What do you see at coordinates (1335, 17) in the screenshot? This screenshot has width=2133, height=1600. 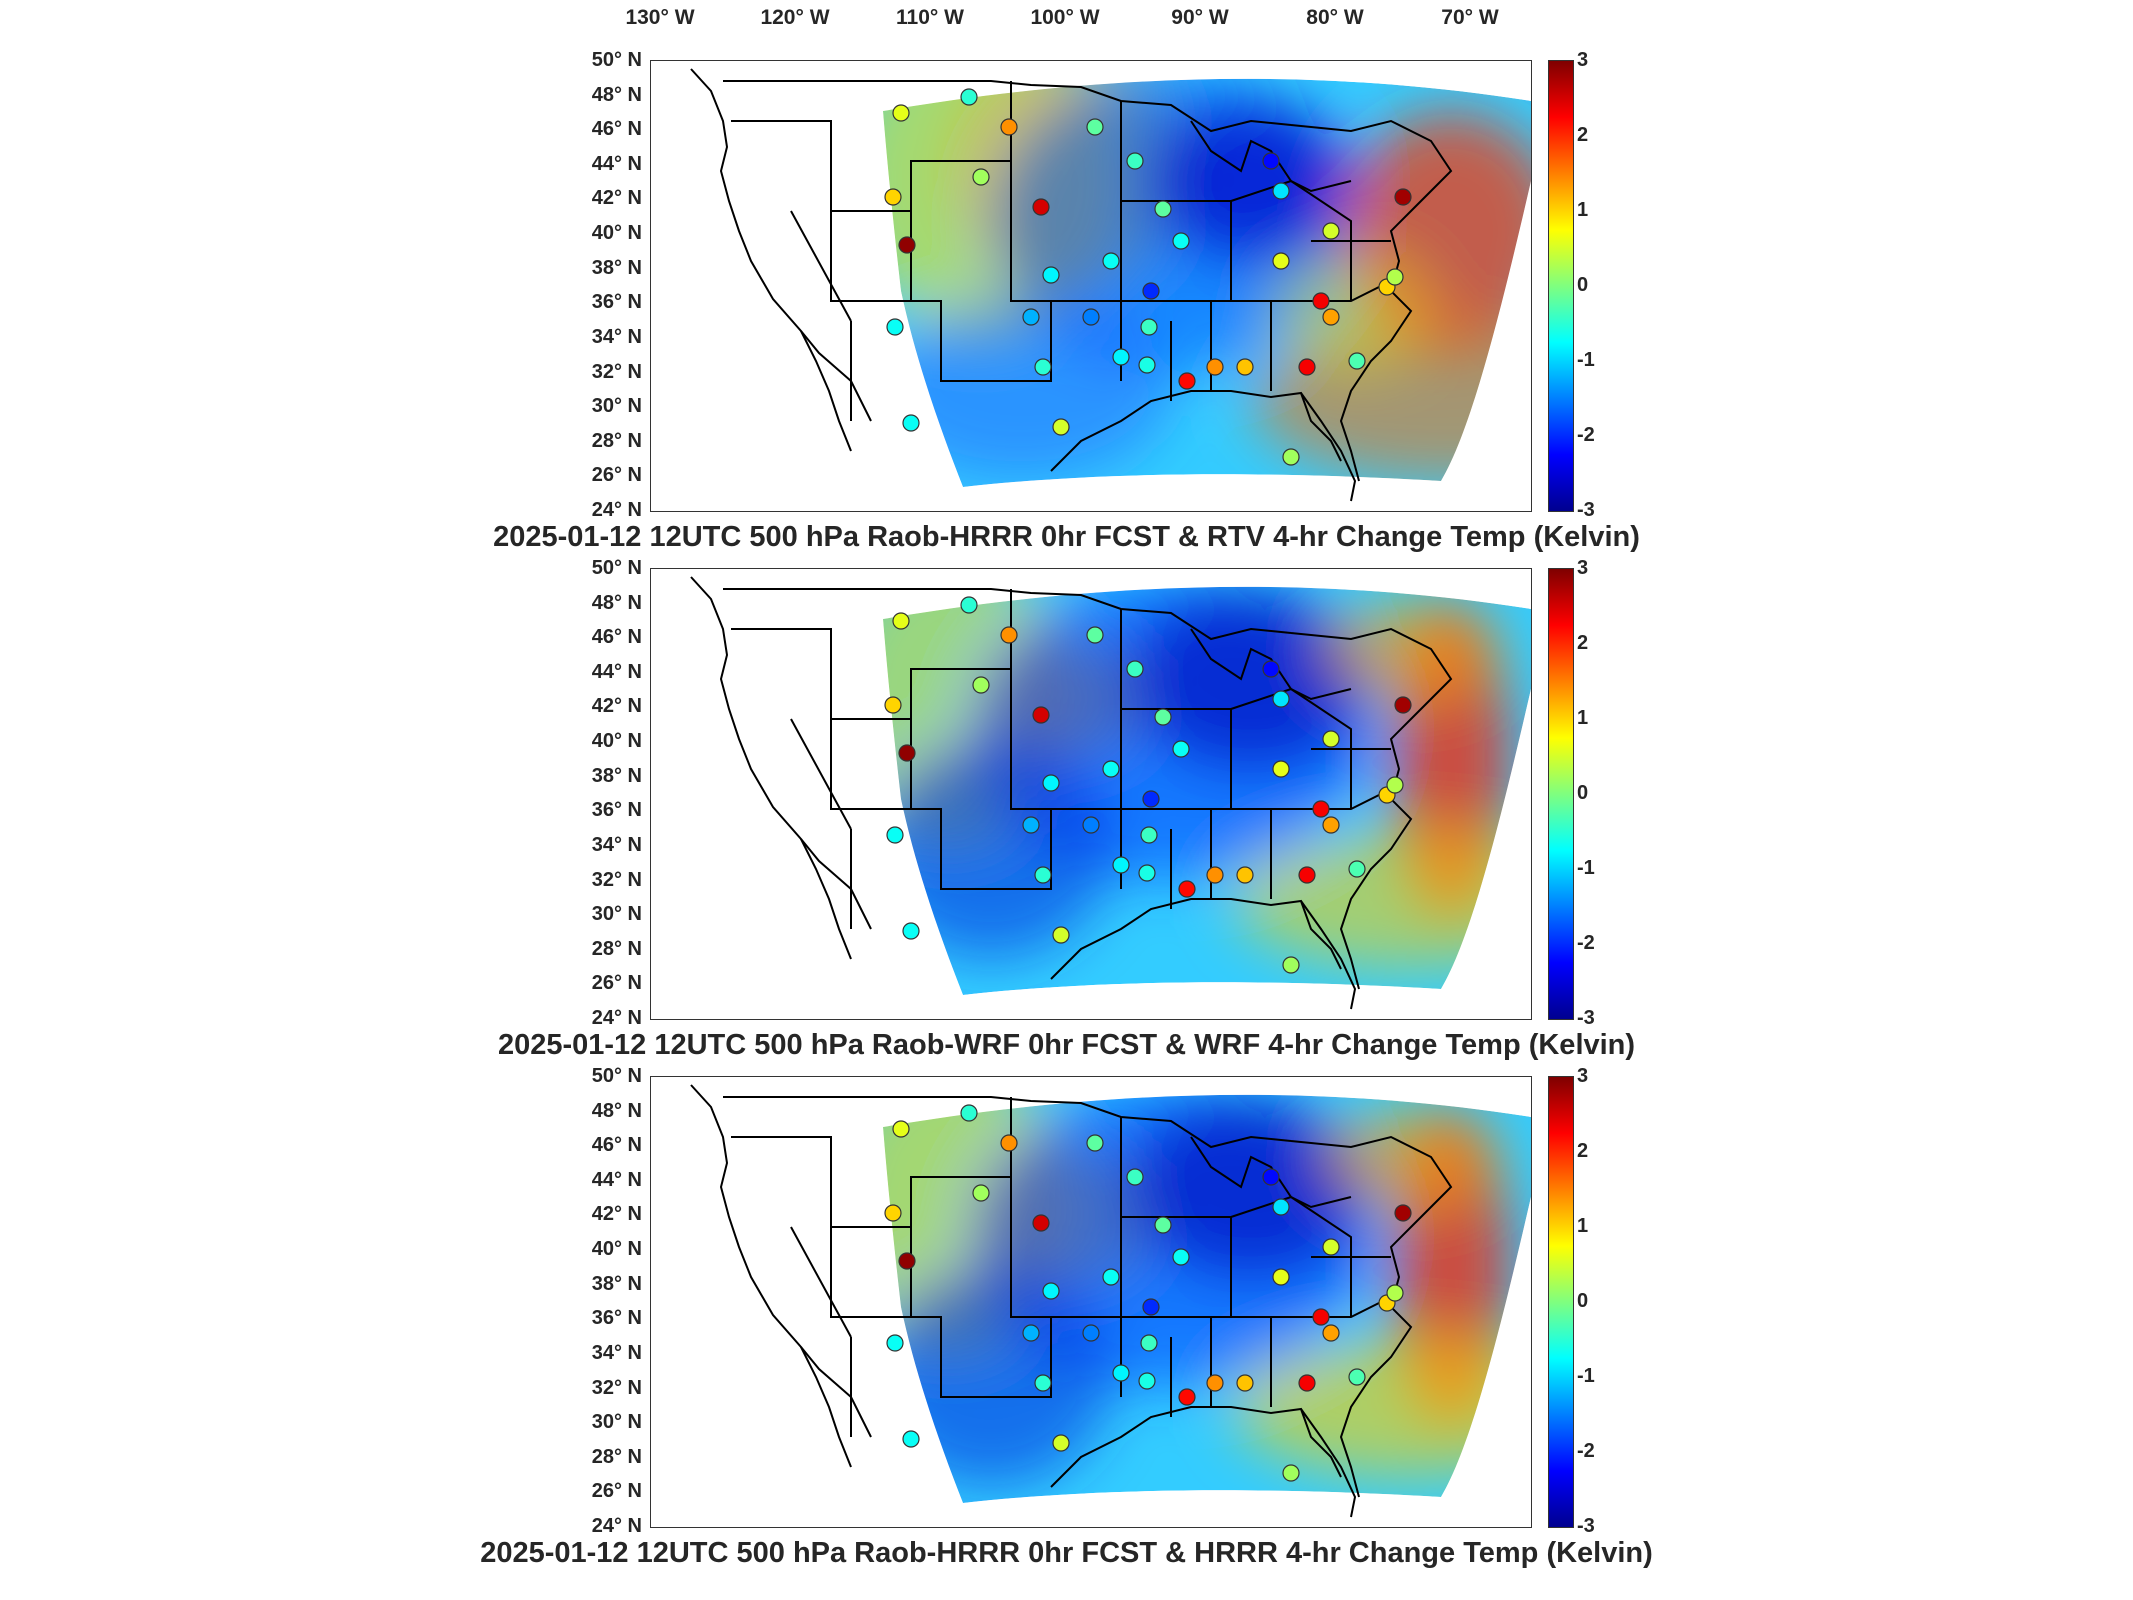 I see `lon-label: 80° W` at bounding box center [1335, 17].